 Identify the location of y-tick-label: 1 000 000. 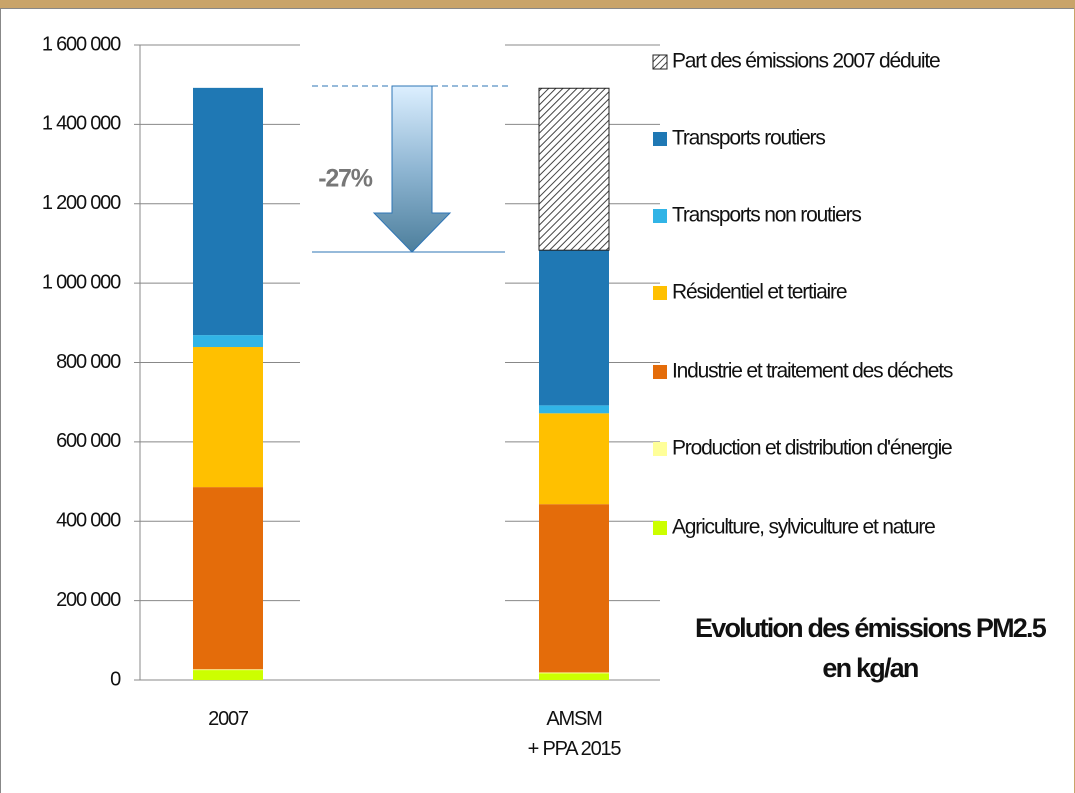
(81, 282).